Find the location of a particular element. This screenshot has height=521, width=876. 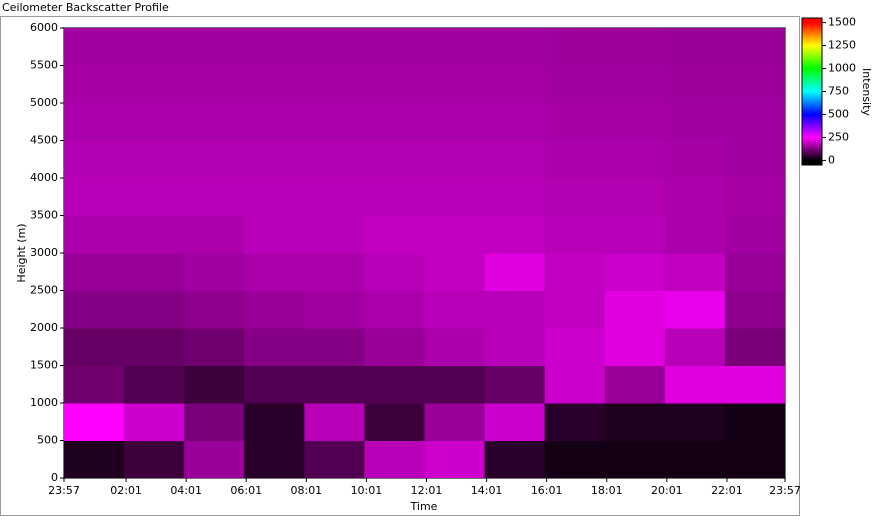

y-tick-label: 4500 is located at coordinates (44, 140).